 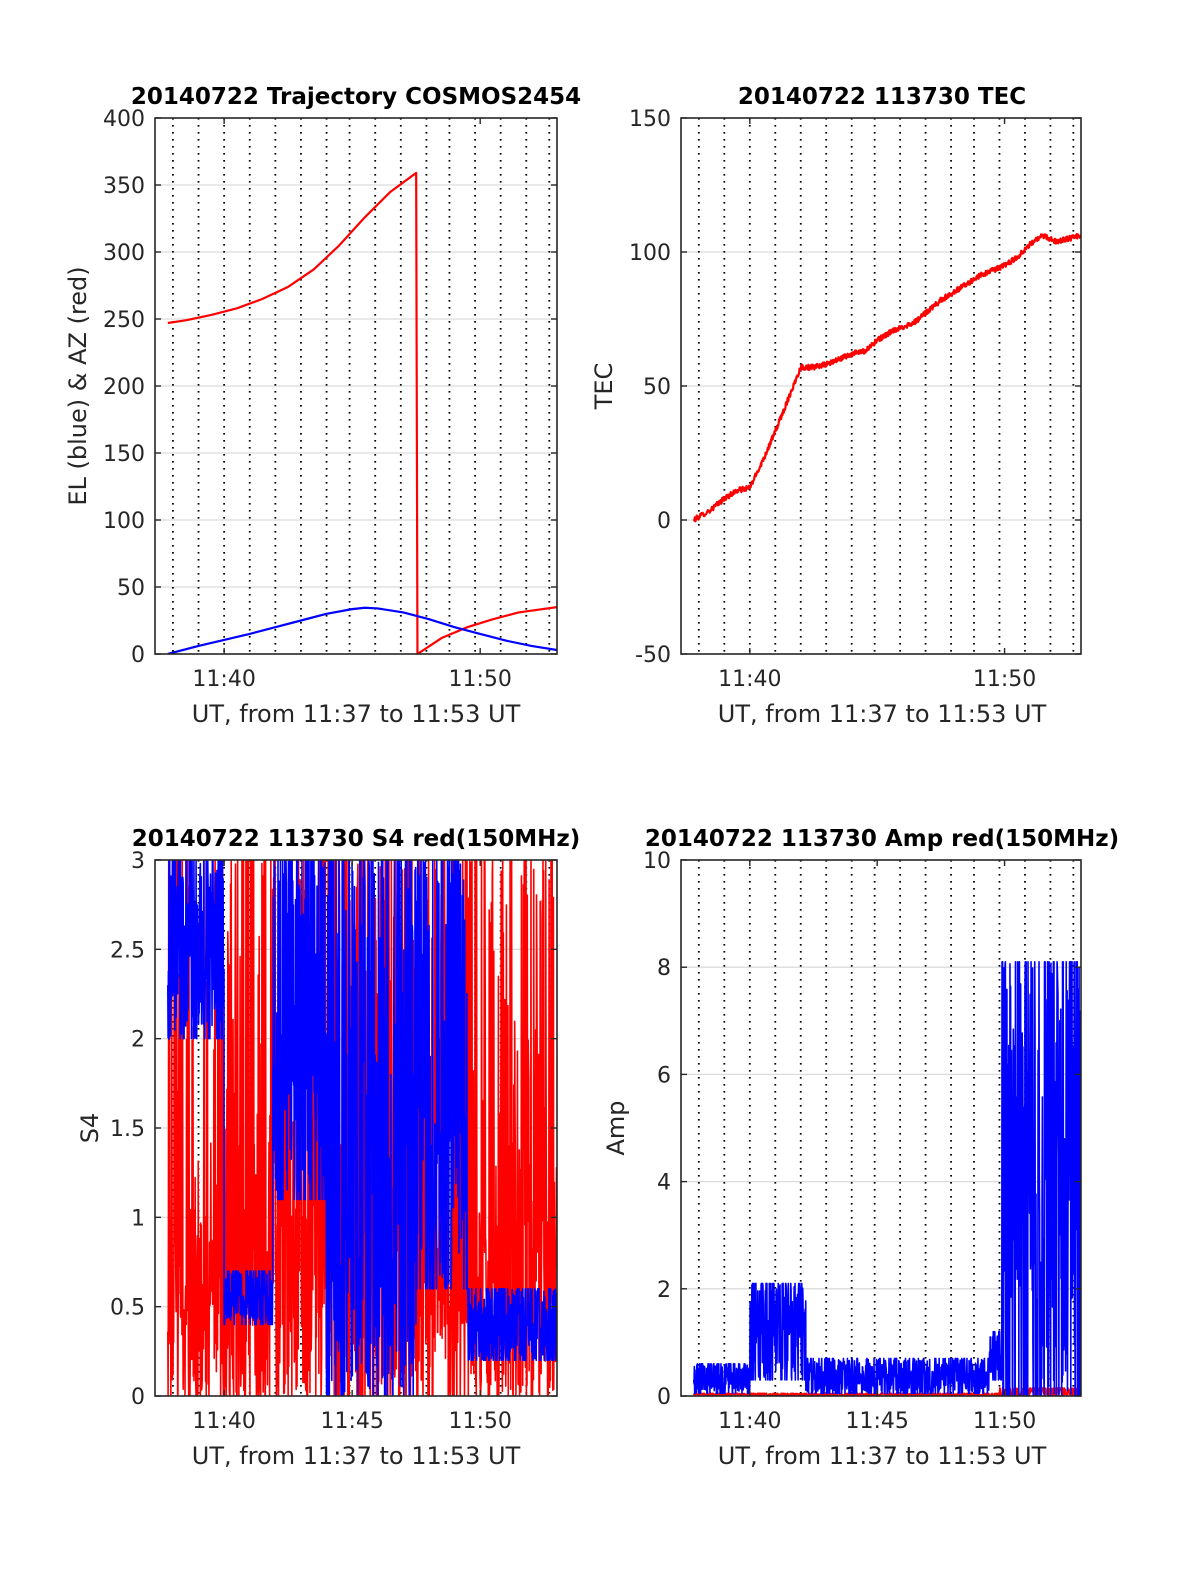 I want to click on chart-title: 20140722 113730 S4 red(150MHz), so click(x=356, y=839).